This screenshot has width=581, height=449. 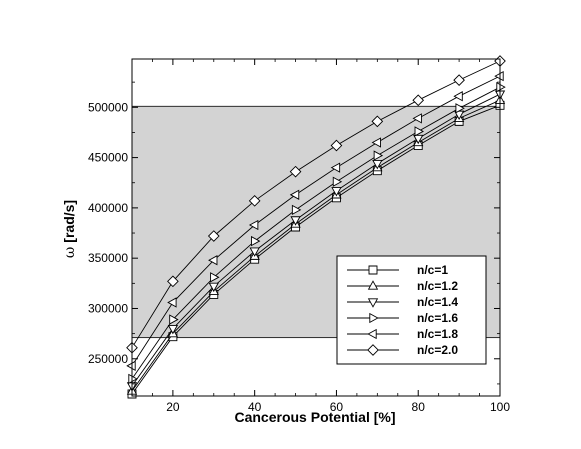 I want to click on y-tick-label: 250000, so click(x=108, y=359).